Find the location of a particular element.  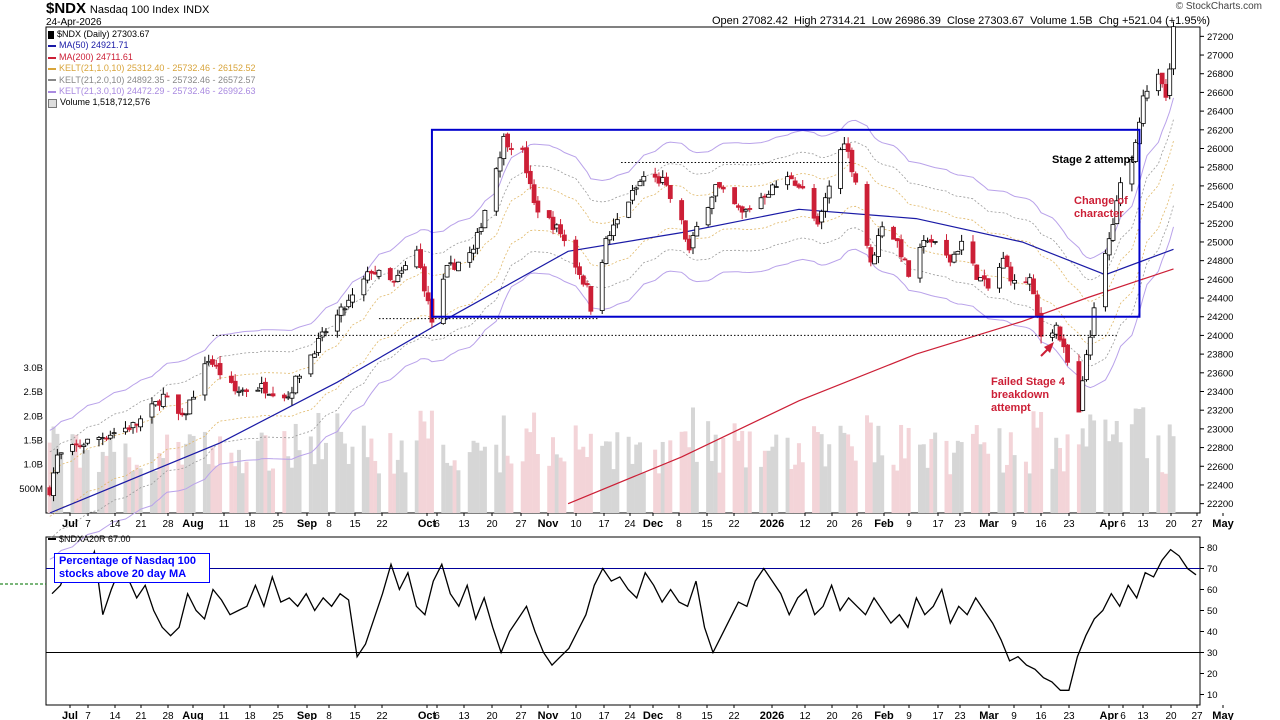

x-tick-label: 24 is located at coordinates (630, 524).